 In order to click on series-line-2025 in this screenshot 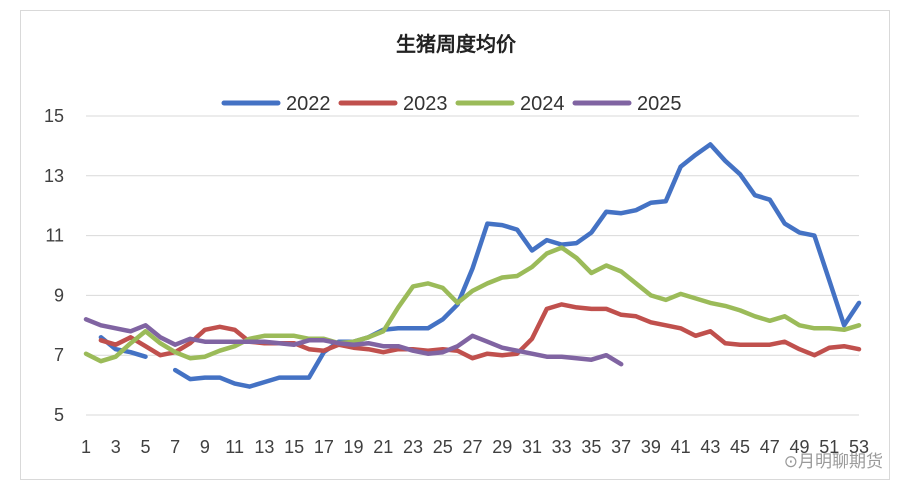, I will do `click(353, 342)`.